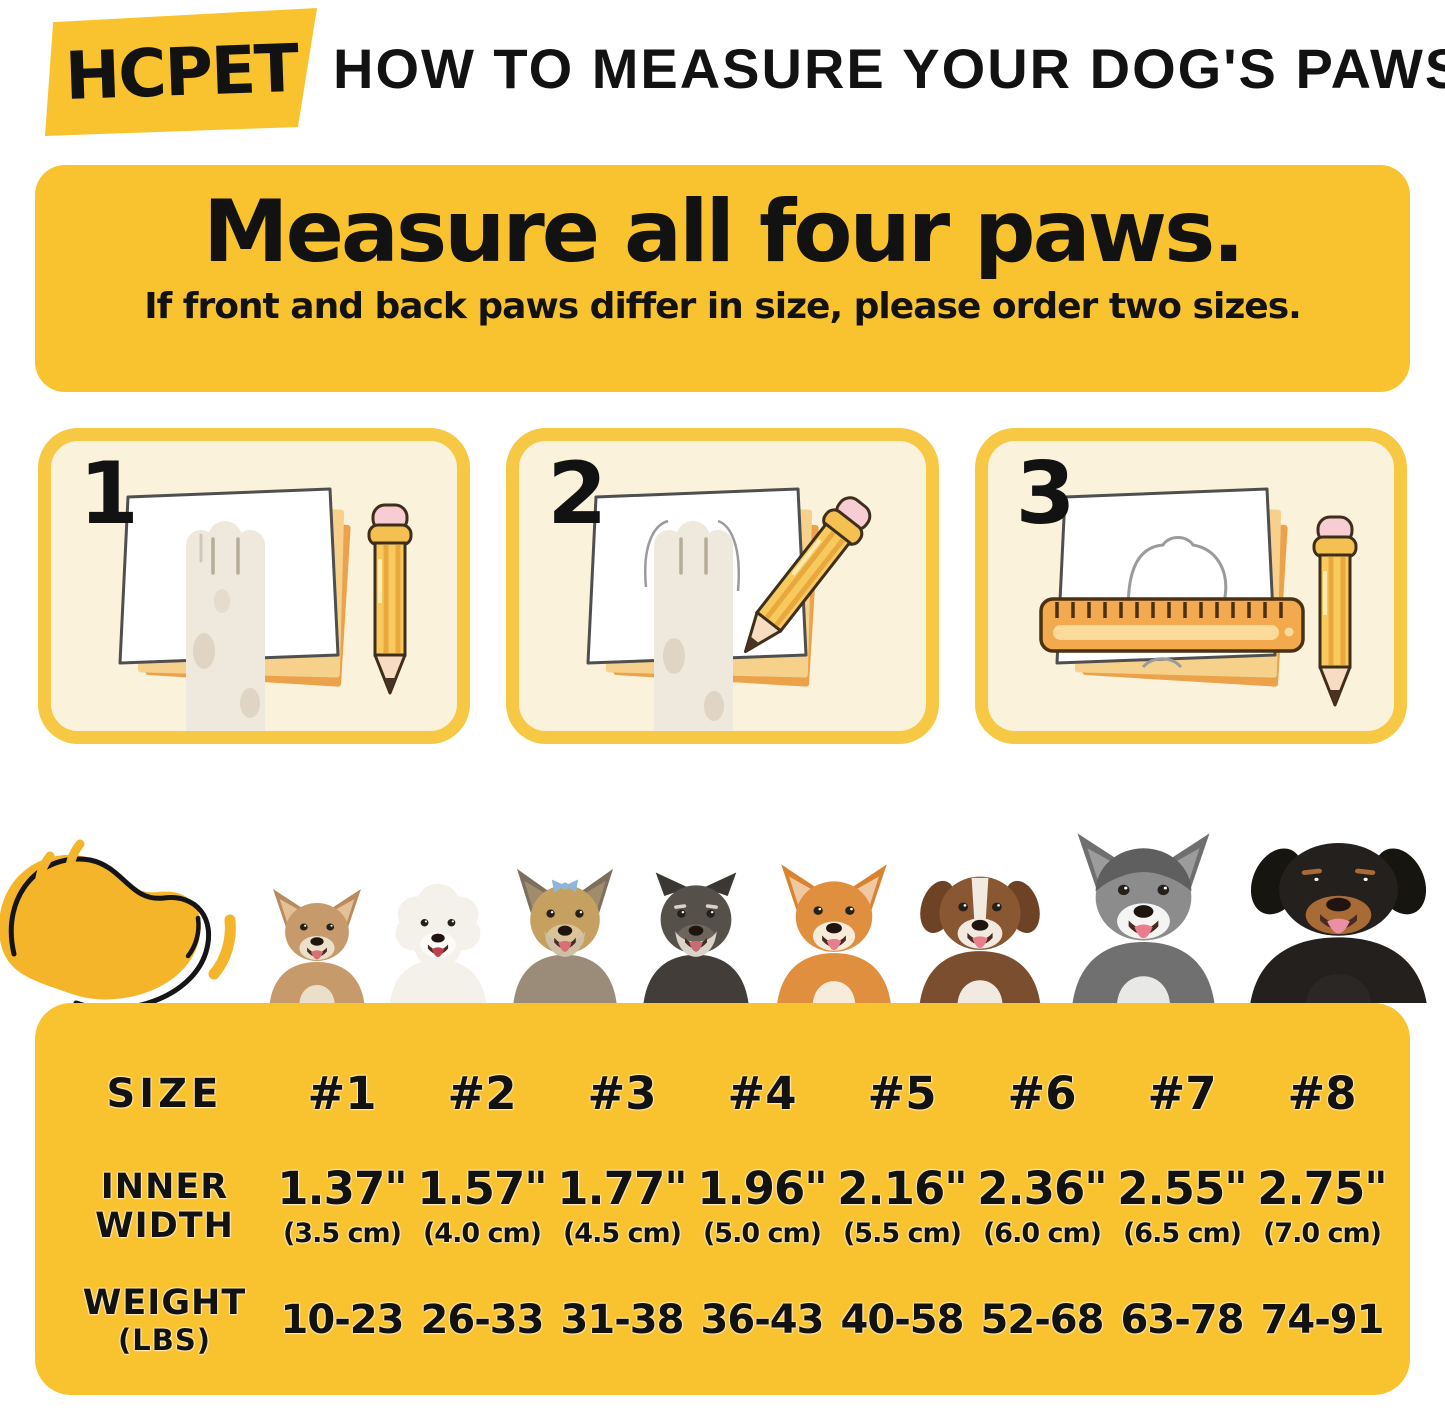 This screenshot has width=1445, height=1419. I want to click on dog-photo-shiba-inu, so click(833, 933).